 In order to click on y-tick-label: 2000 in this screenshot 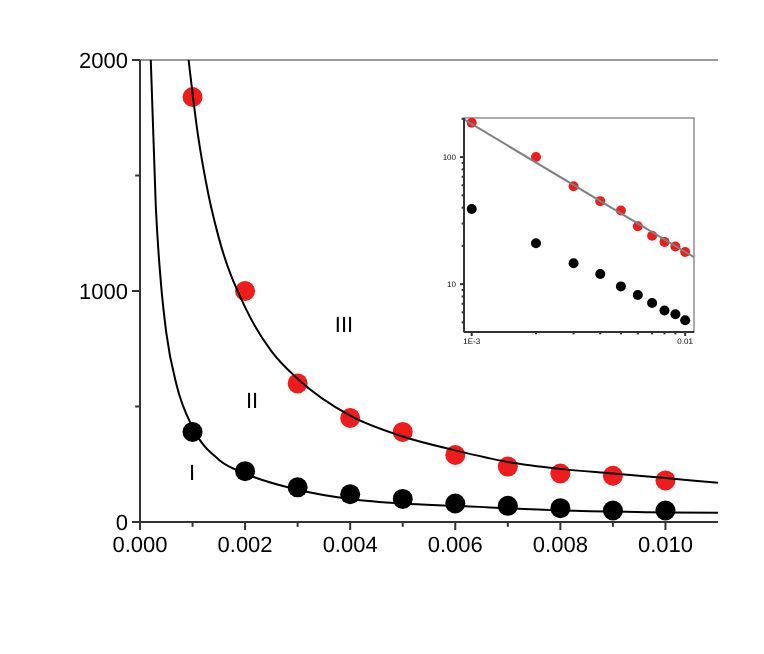, I will do `click(103, 61)`.